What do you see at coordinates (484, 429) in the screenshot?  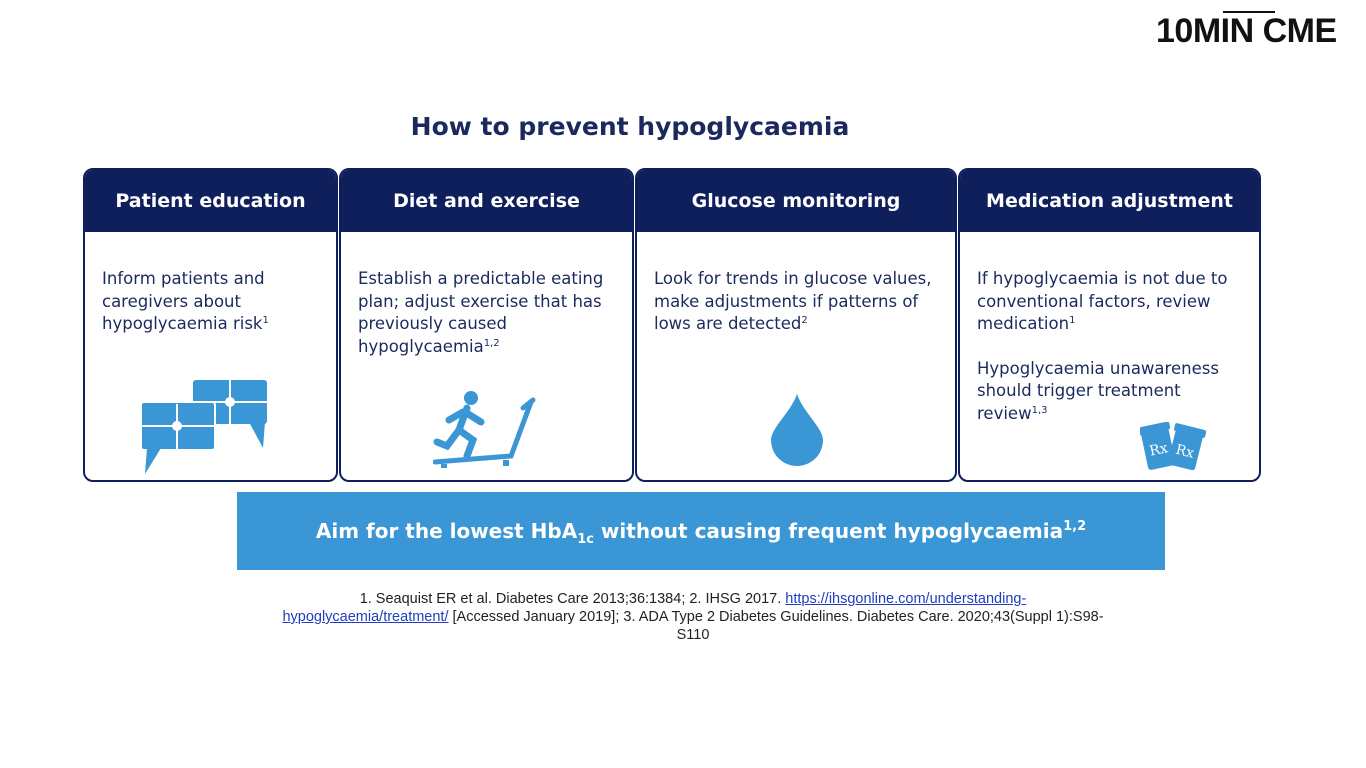 I see `treadmill-icon` at bounding box center [484, 429].